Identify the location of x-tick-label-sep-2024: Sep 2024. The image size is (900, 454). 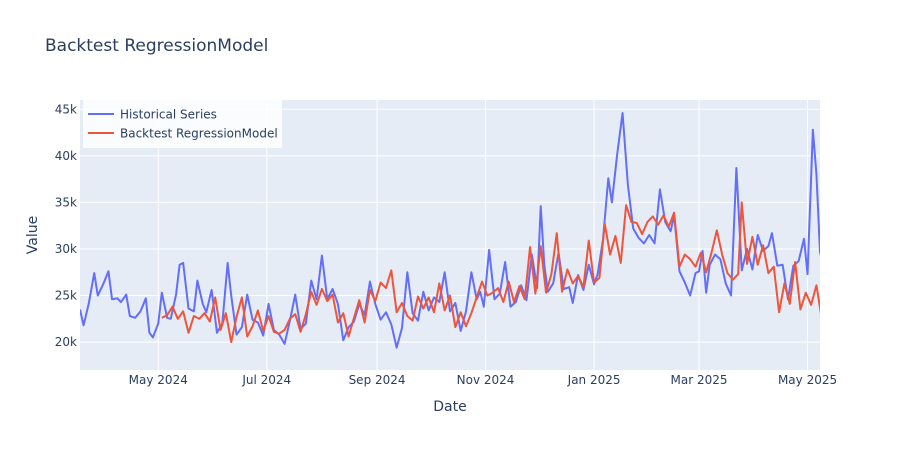
(377, 380).